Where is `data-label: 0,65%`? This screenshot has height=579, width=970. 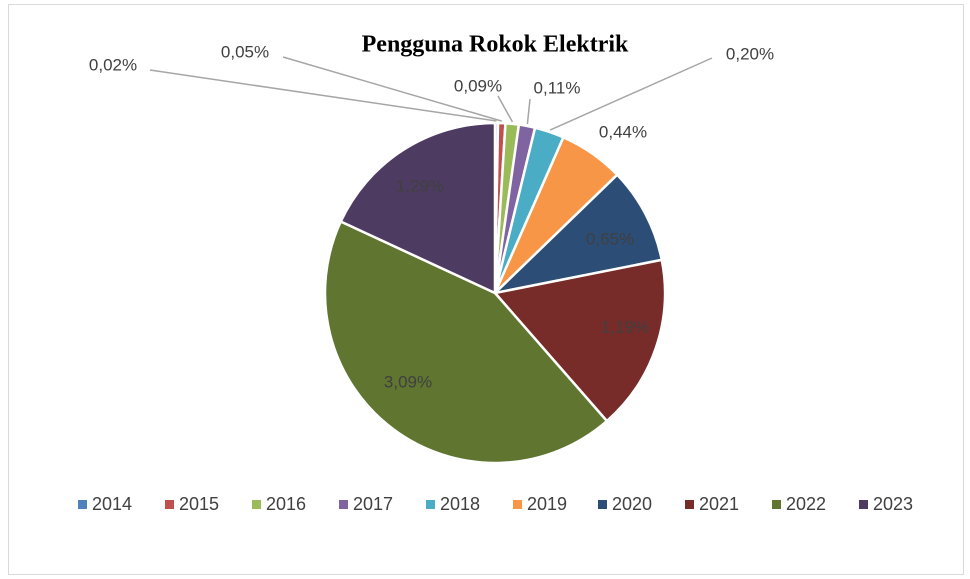
data-label: 0,65% is located at coordinates (610, 238).